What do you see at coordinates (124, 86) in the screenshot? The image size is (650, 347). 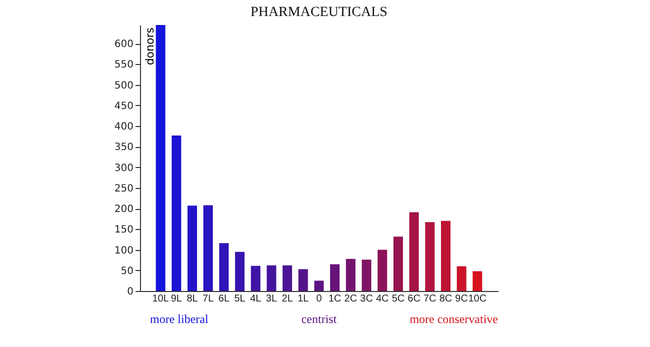 I see `y-tick-label: 500` at bounding box center [124, 86].